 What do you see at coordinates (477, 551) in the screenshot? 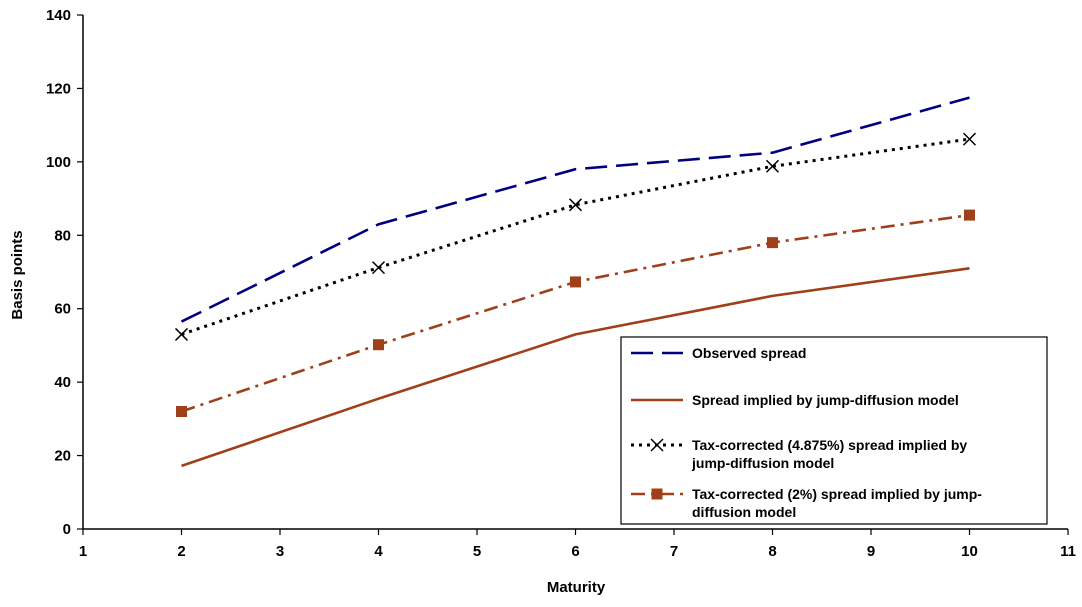
I see `x-tick-label: 5` at bounding box center [477, 551].